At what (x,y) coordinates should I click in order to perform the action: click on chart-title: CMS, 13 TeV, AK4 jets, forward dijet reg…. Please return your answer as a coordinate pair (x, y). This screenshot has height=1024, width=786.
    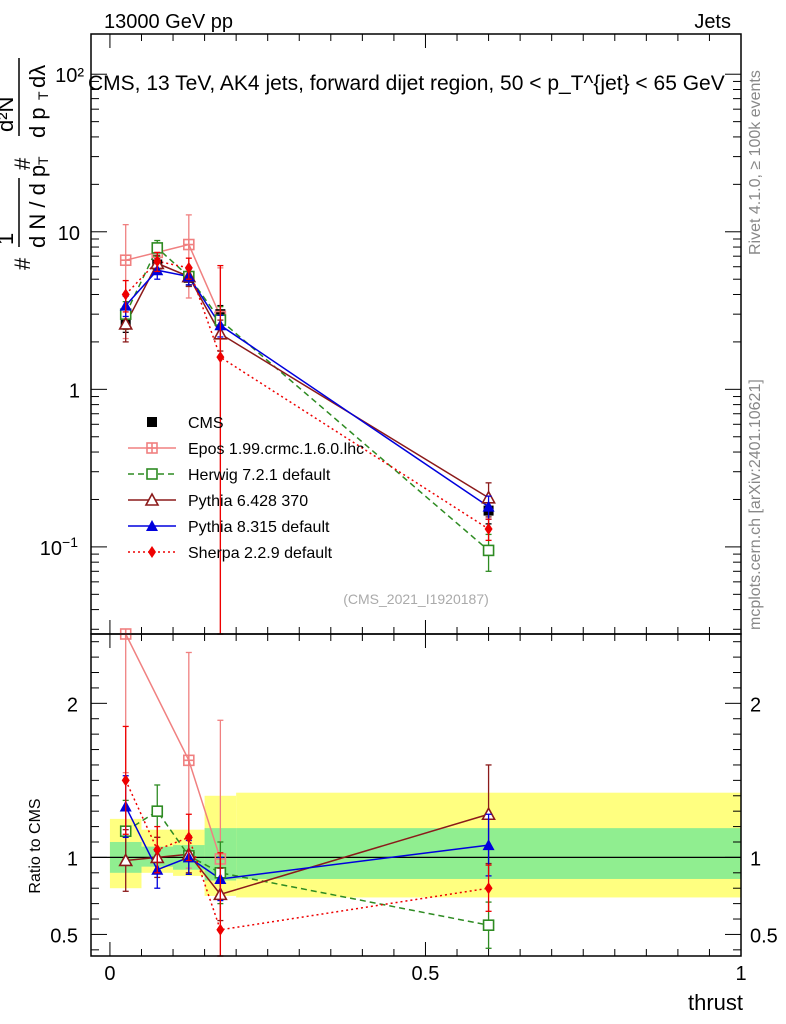
    Looking at the image, I should click on (406, 83).